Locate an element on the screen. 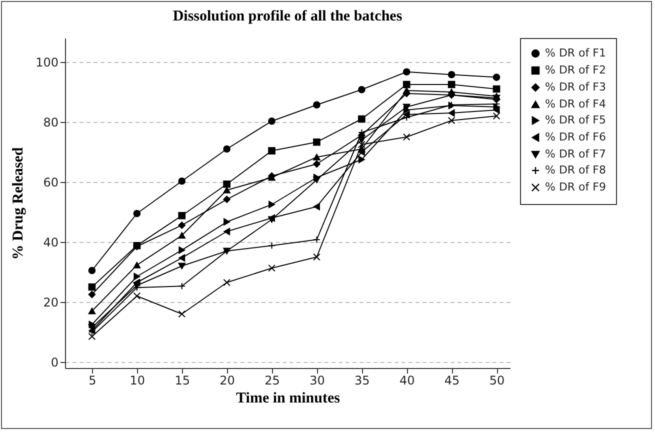  x-tick-label: 5 is located at coordinates (92, 381).